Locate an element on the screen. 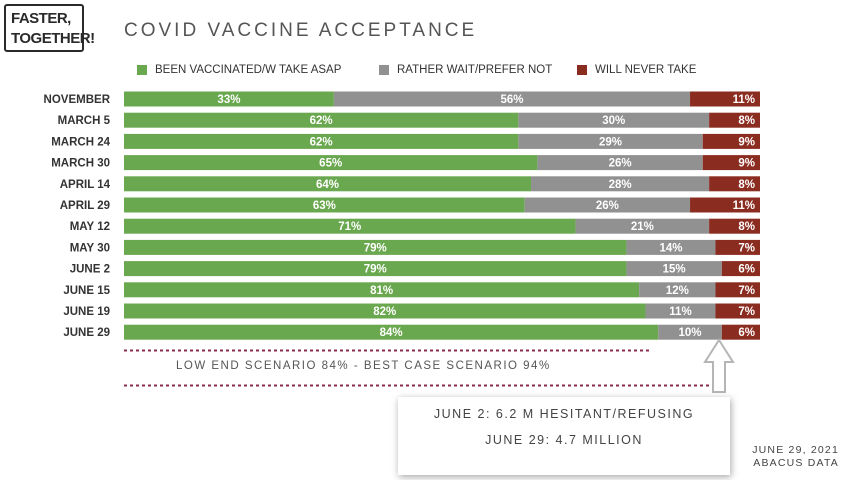 The width and height of the screenshot is (853, 480). category-label: APRIL 29 is located at coordinates (85, 206).